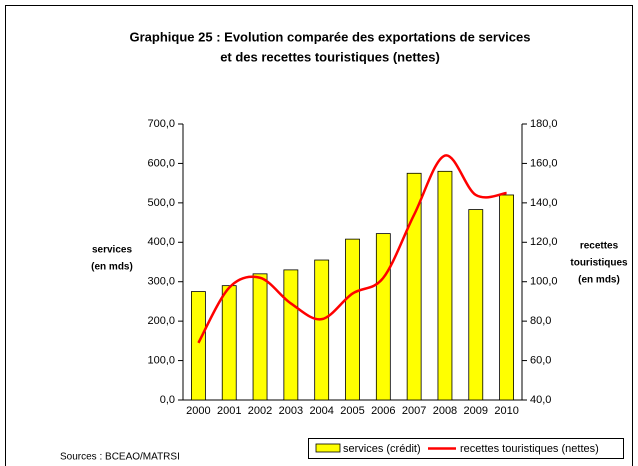  I want to click on x-tick-label: 2009, so click(476, 411).